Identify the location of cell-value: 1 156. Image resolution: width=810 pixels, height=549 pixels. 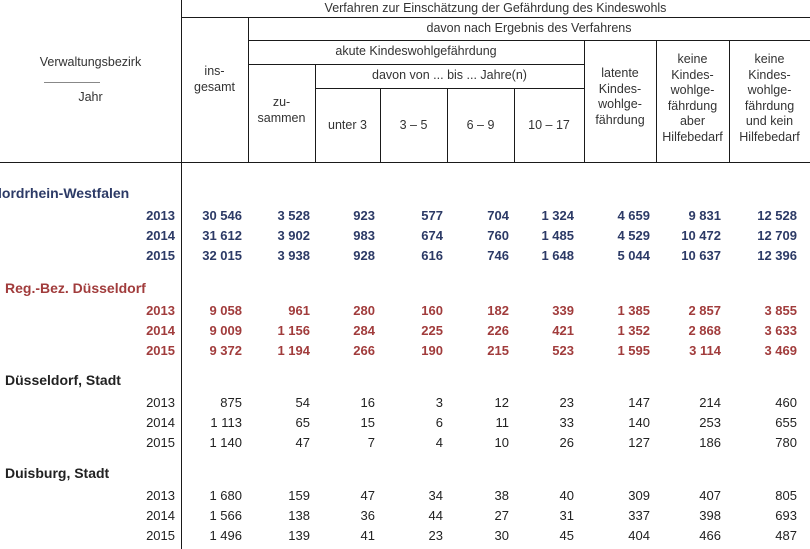
(293, 330).